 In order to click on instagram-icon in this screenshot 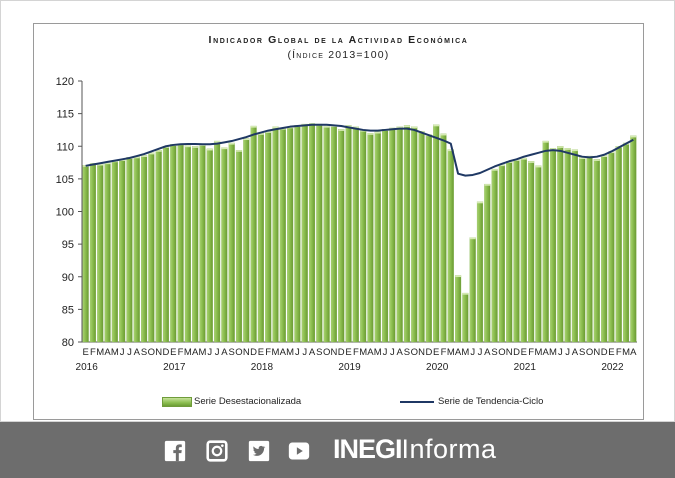, I will do `click(217, 451)`.